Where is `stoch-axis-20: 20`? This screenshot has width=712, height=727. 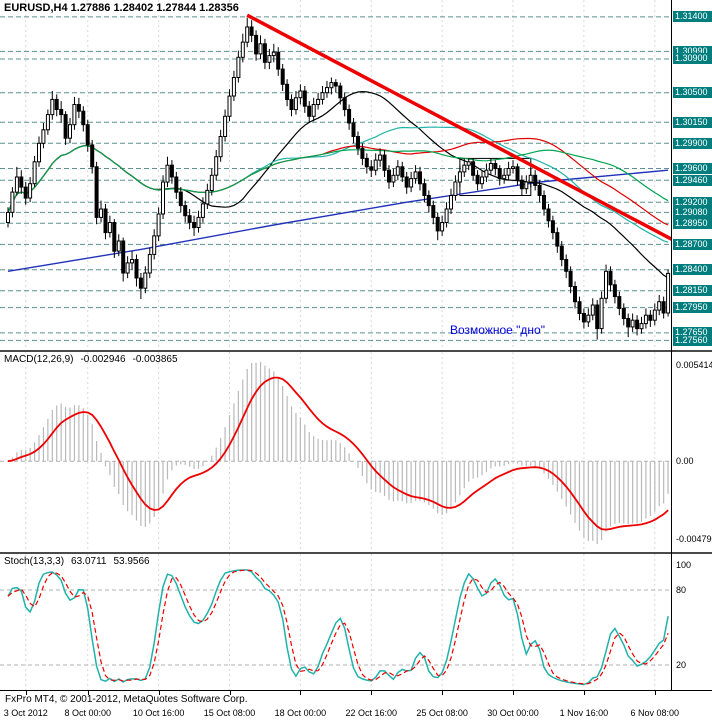 stoch-axis-20: 20 is located at coordinates (681, 665).